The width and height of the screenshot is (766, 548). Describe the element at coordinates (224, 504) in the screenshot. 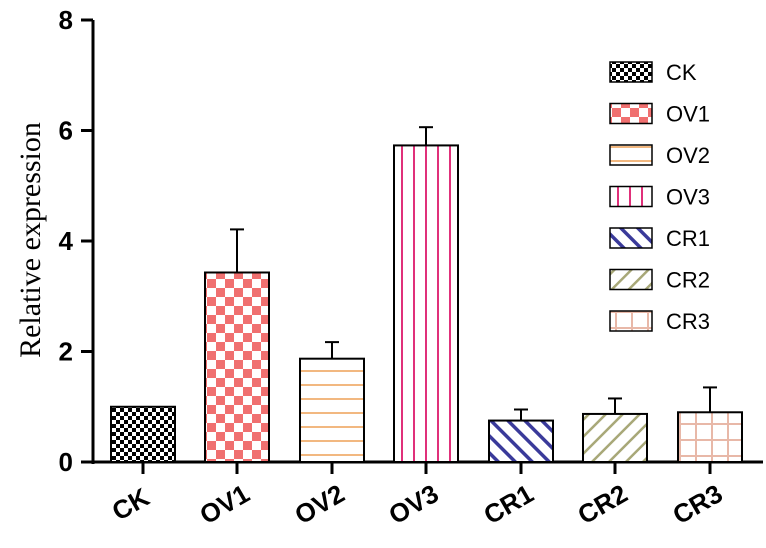

I see `x-tick-label-ov1: OV1` at that location.